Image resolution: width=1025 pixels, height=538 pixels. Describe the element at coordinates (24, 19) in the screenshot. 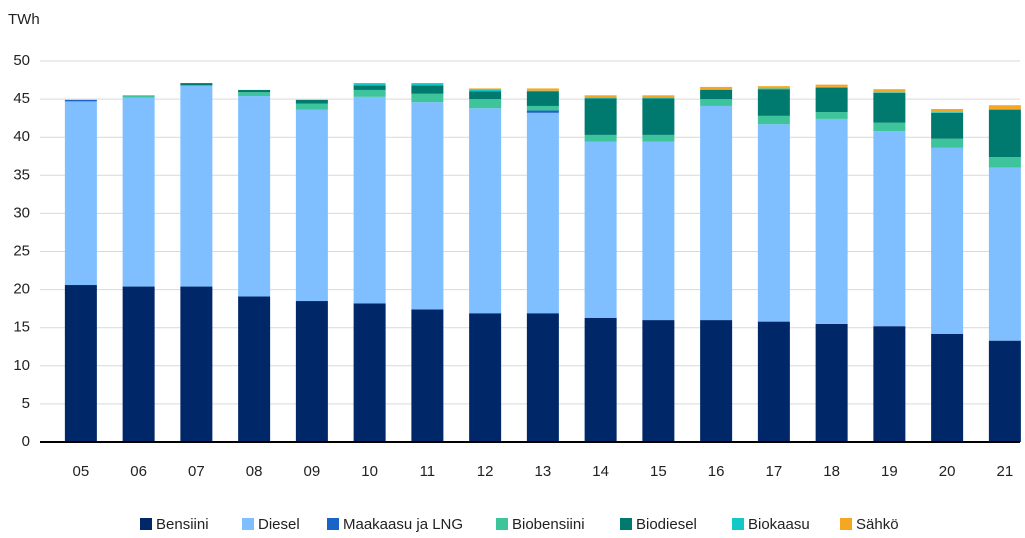

I see `y-axis-label: TWh` at that location.